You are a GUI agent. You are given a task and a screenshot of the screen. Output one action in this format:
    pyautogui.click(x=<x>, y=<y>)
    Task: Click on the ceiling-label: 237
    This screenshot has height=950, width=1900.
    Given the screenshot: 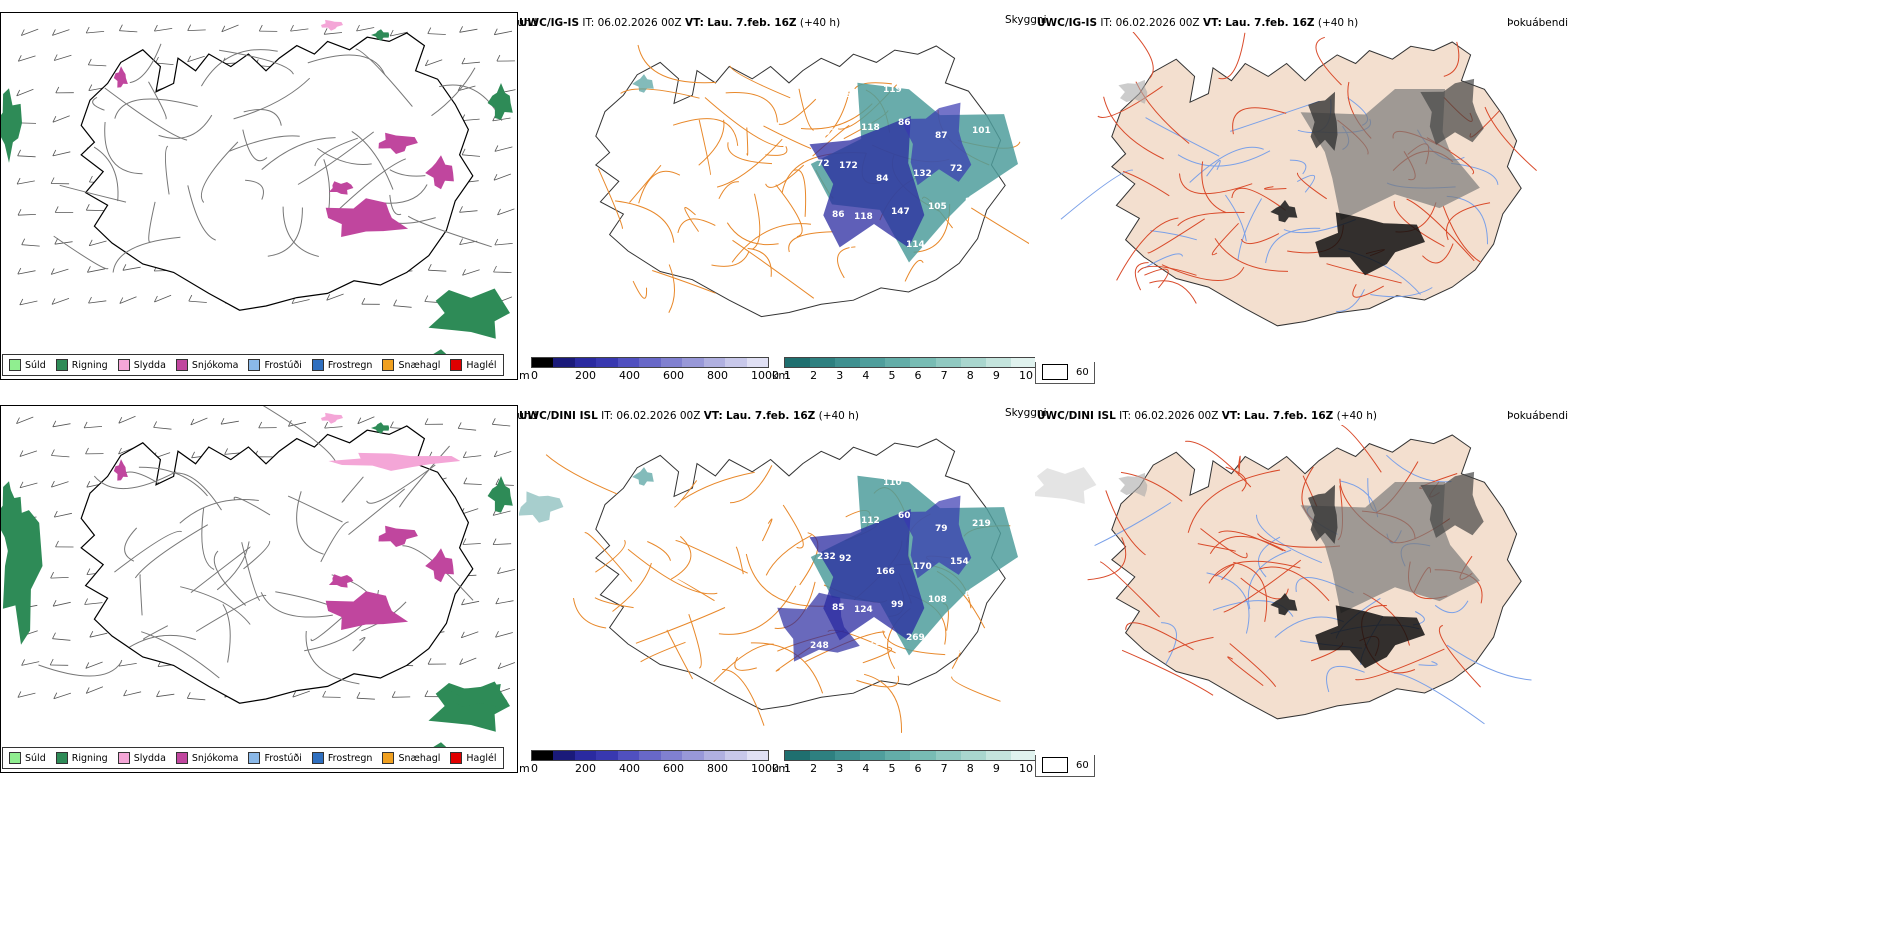 What is the action you would take?
    pyautogui.click(x=878, y=643)
    